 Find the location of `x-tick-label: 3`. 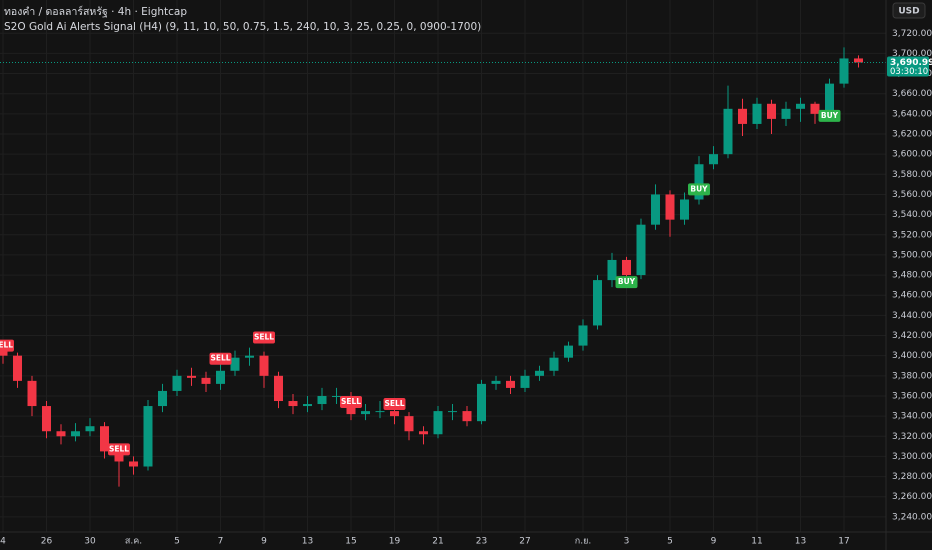

x-tick-label: 3 is located at coordinates (627, 542).